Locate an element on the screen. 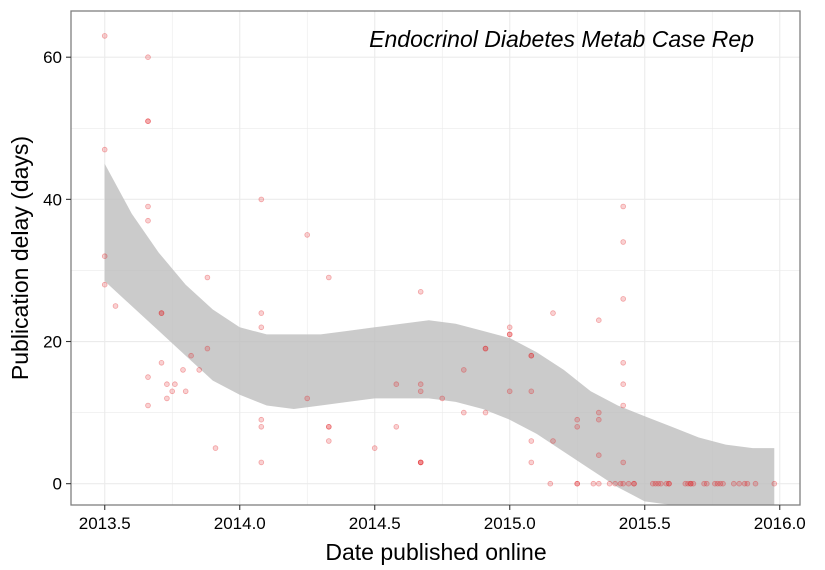 The image size is (825, 570). x-tick-label: 2014.5 is located at coordinates (375, 523).